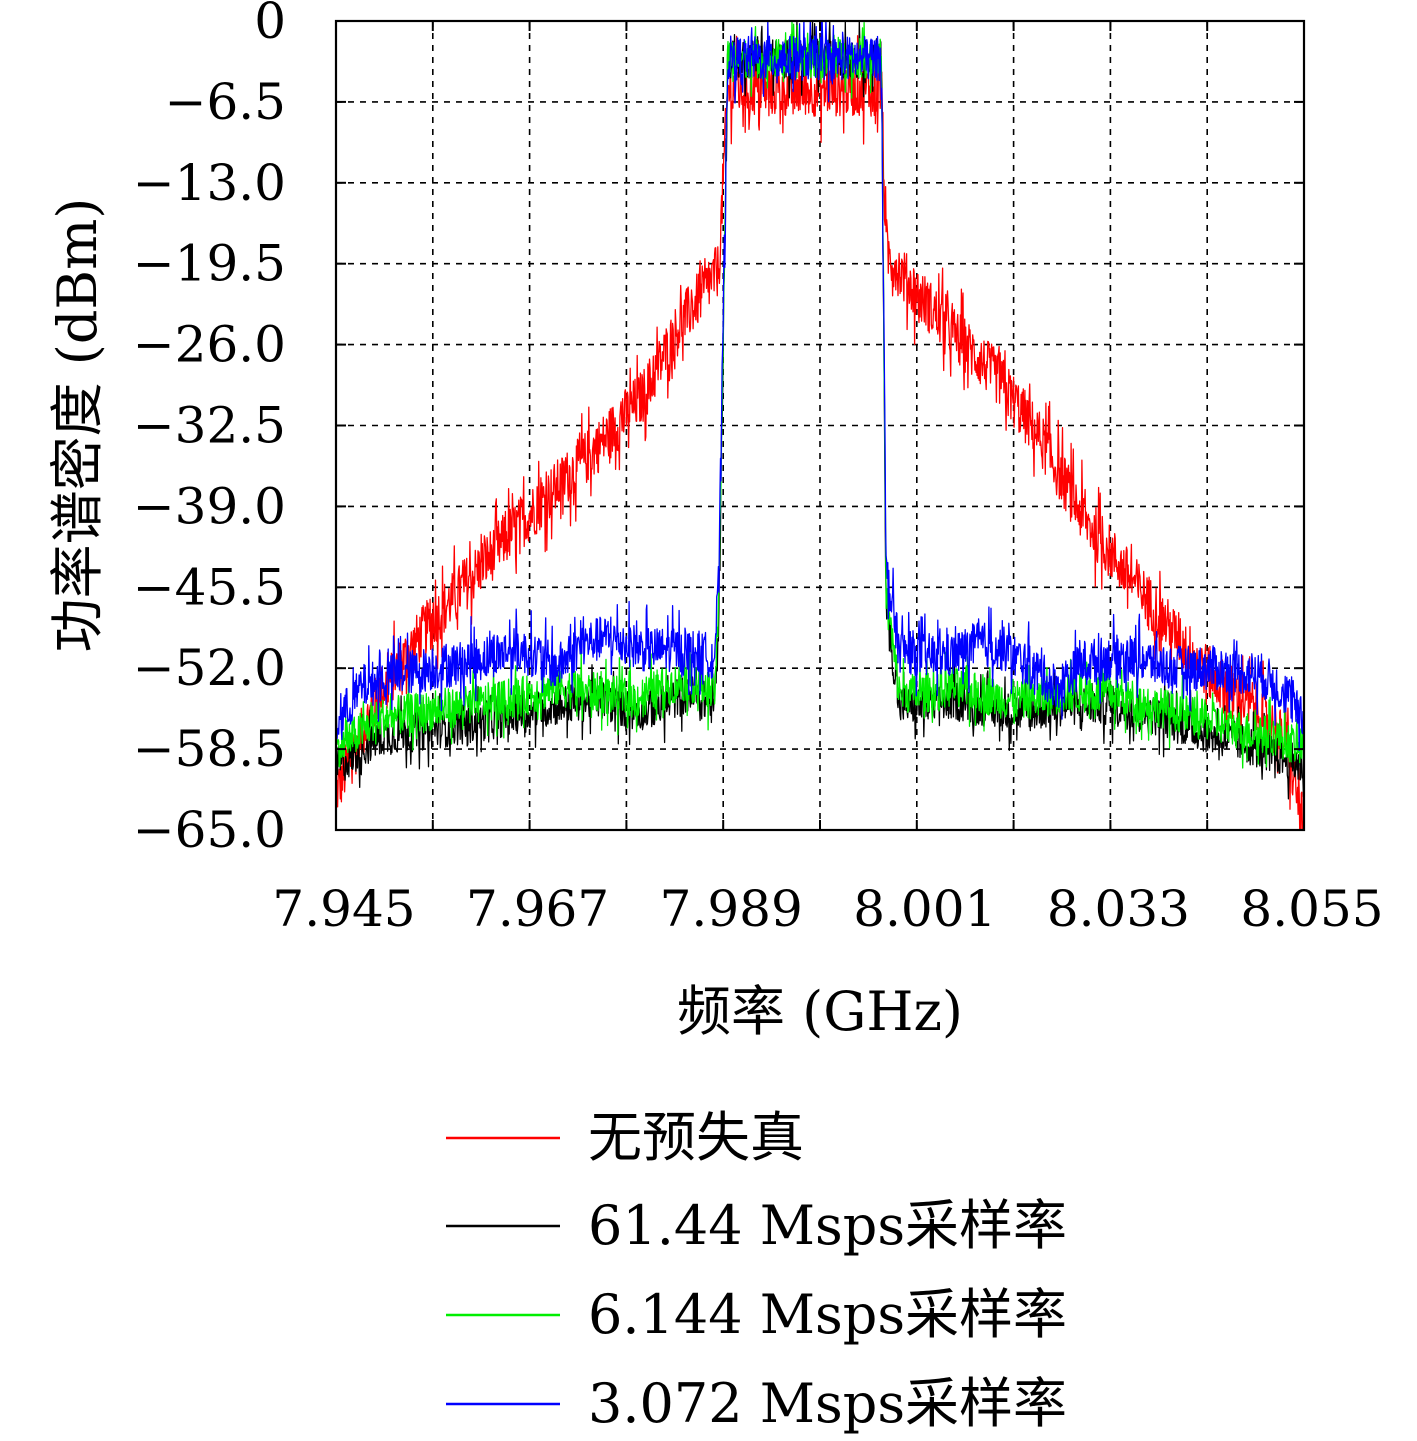 The height and width of the screenshot is (1441, 1417). I want to click on x-tick-label: 7.945, so click(343, 909).